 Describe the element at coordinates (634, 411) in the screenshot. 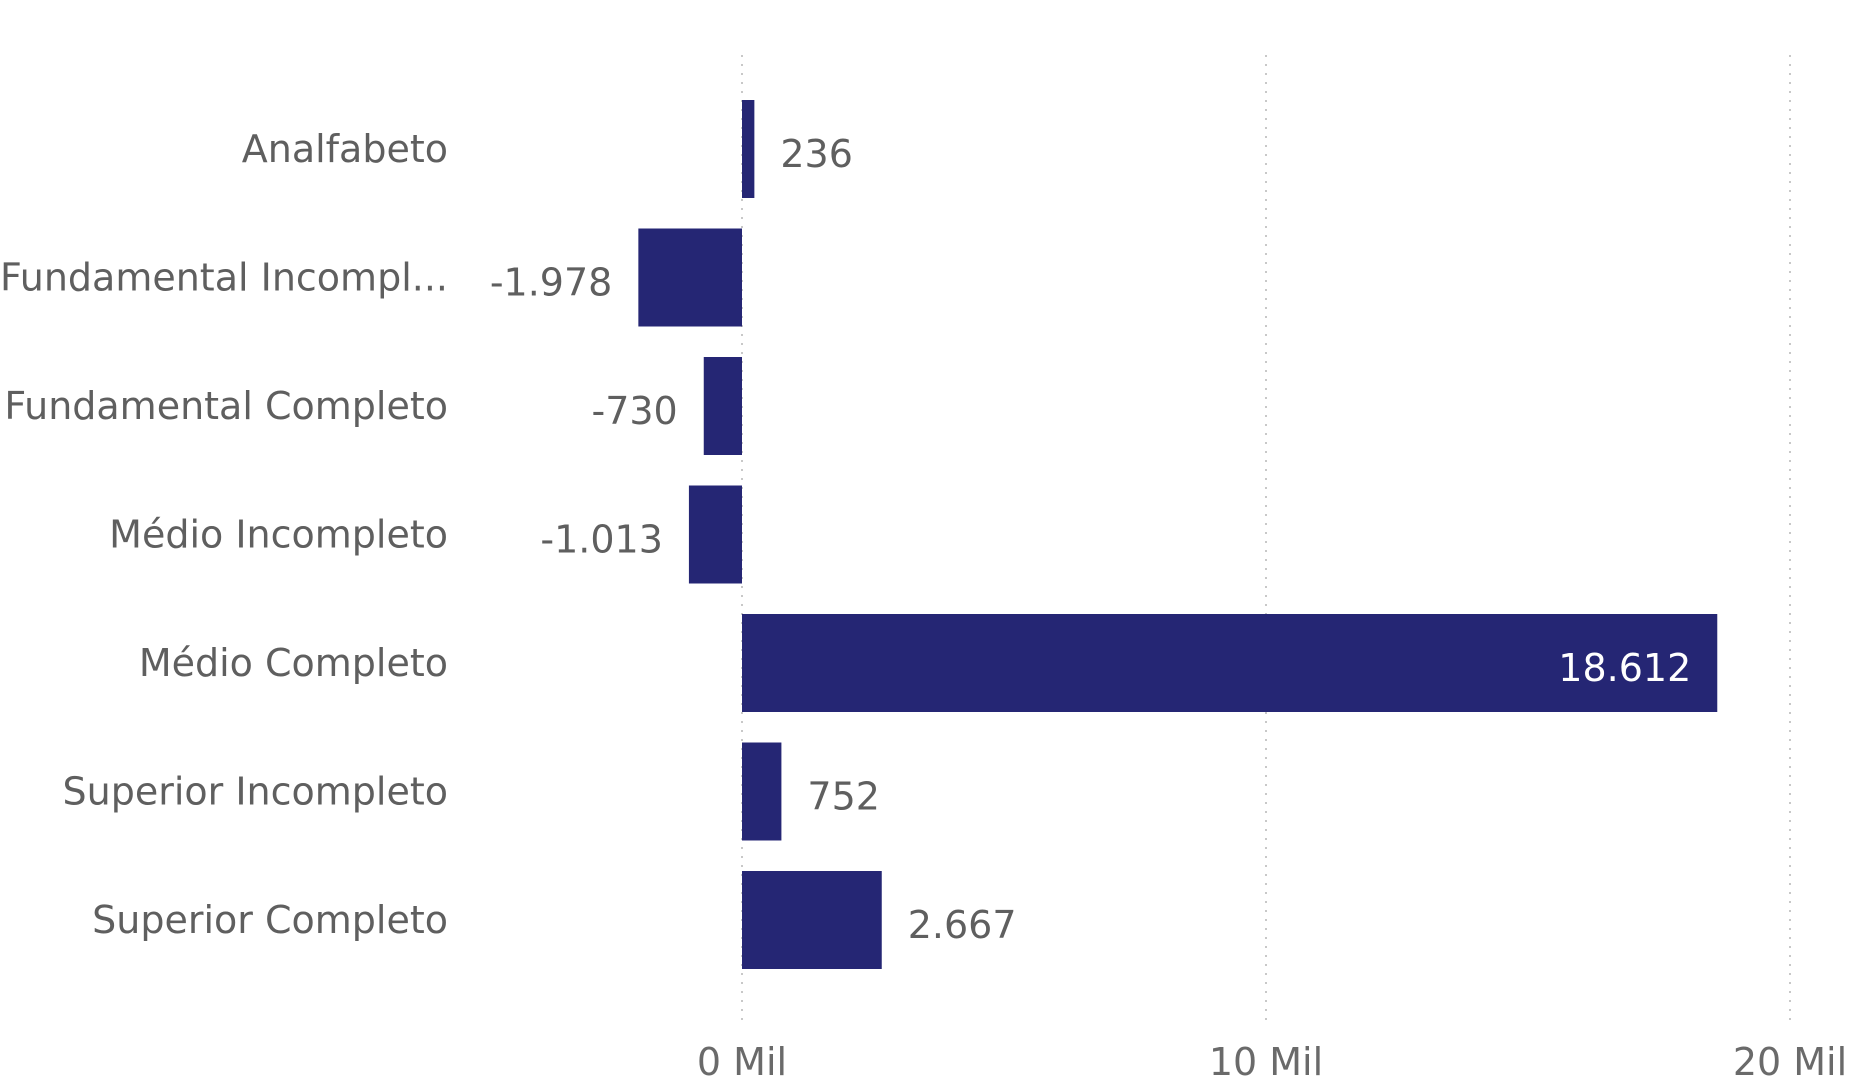

I see `data-label: -730` at that location.